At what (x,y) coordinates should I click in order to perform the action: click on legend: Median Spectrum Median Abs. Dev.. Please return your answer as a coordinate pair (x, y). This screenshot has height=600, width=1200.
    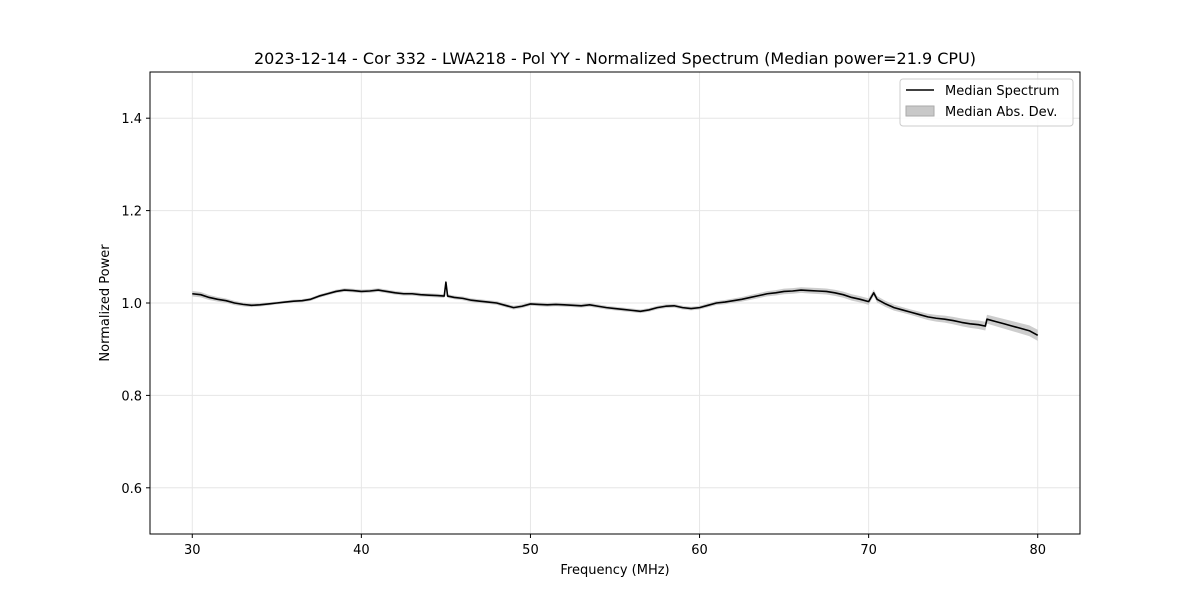
    Looking at the image, I should click on (986, 102).